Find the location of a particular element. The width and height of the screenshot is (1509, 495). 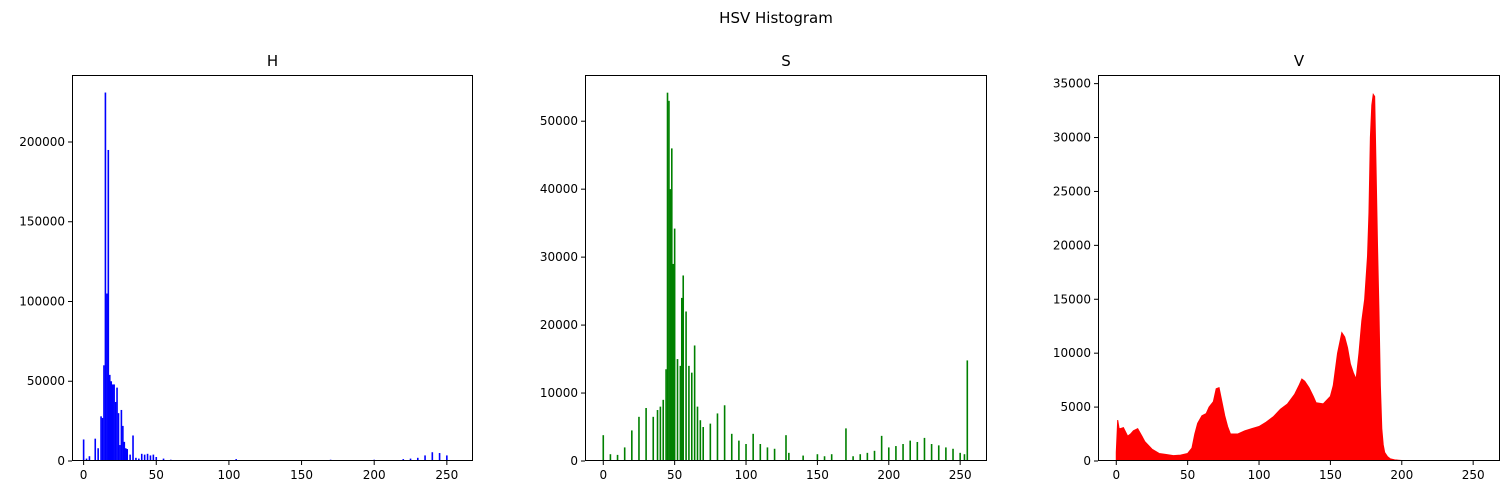

subplot-title: V is located at coordinates (1299, 61).